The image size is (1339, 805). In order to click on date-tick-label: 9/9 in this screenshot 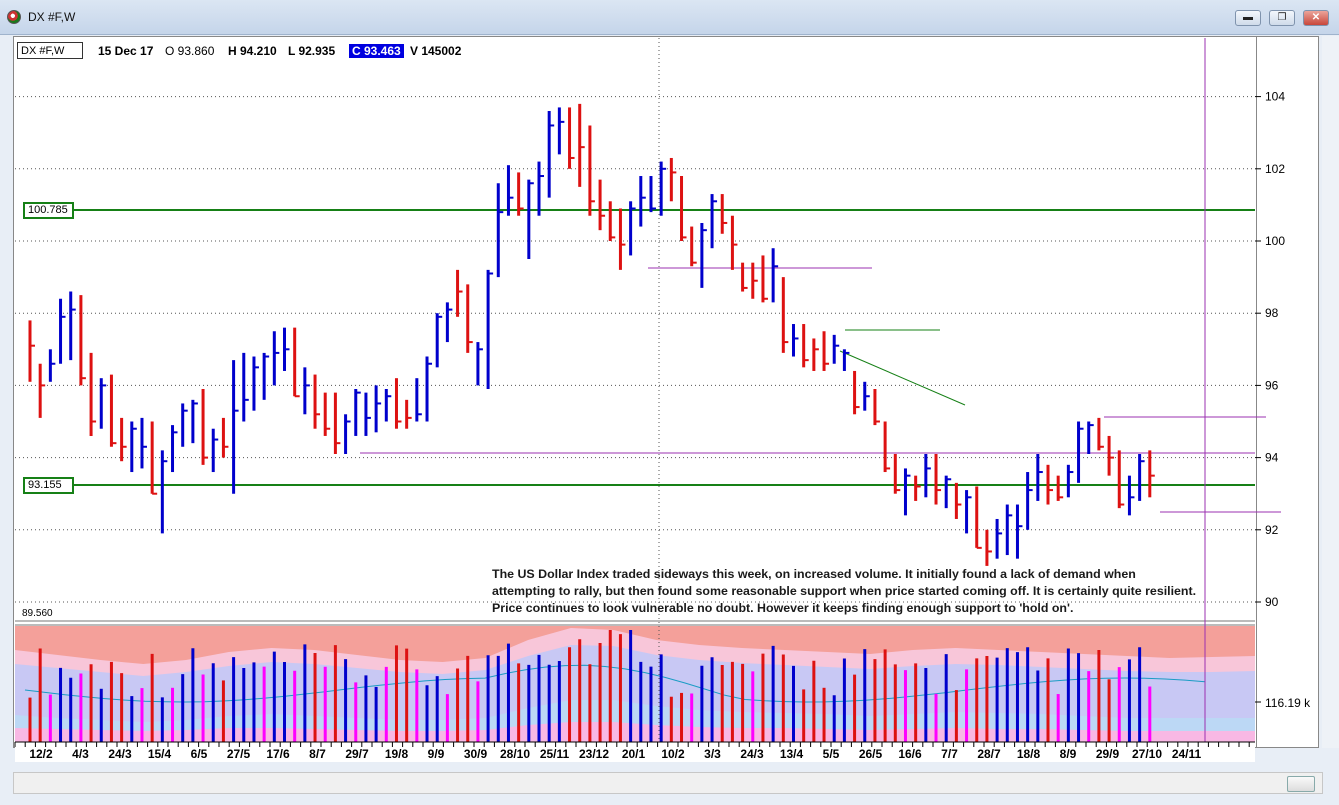, I will do `click(436, 754)`.